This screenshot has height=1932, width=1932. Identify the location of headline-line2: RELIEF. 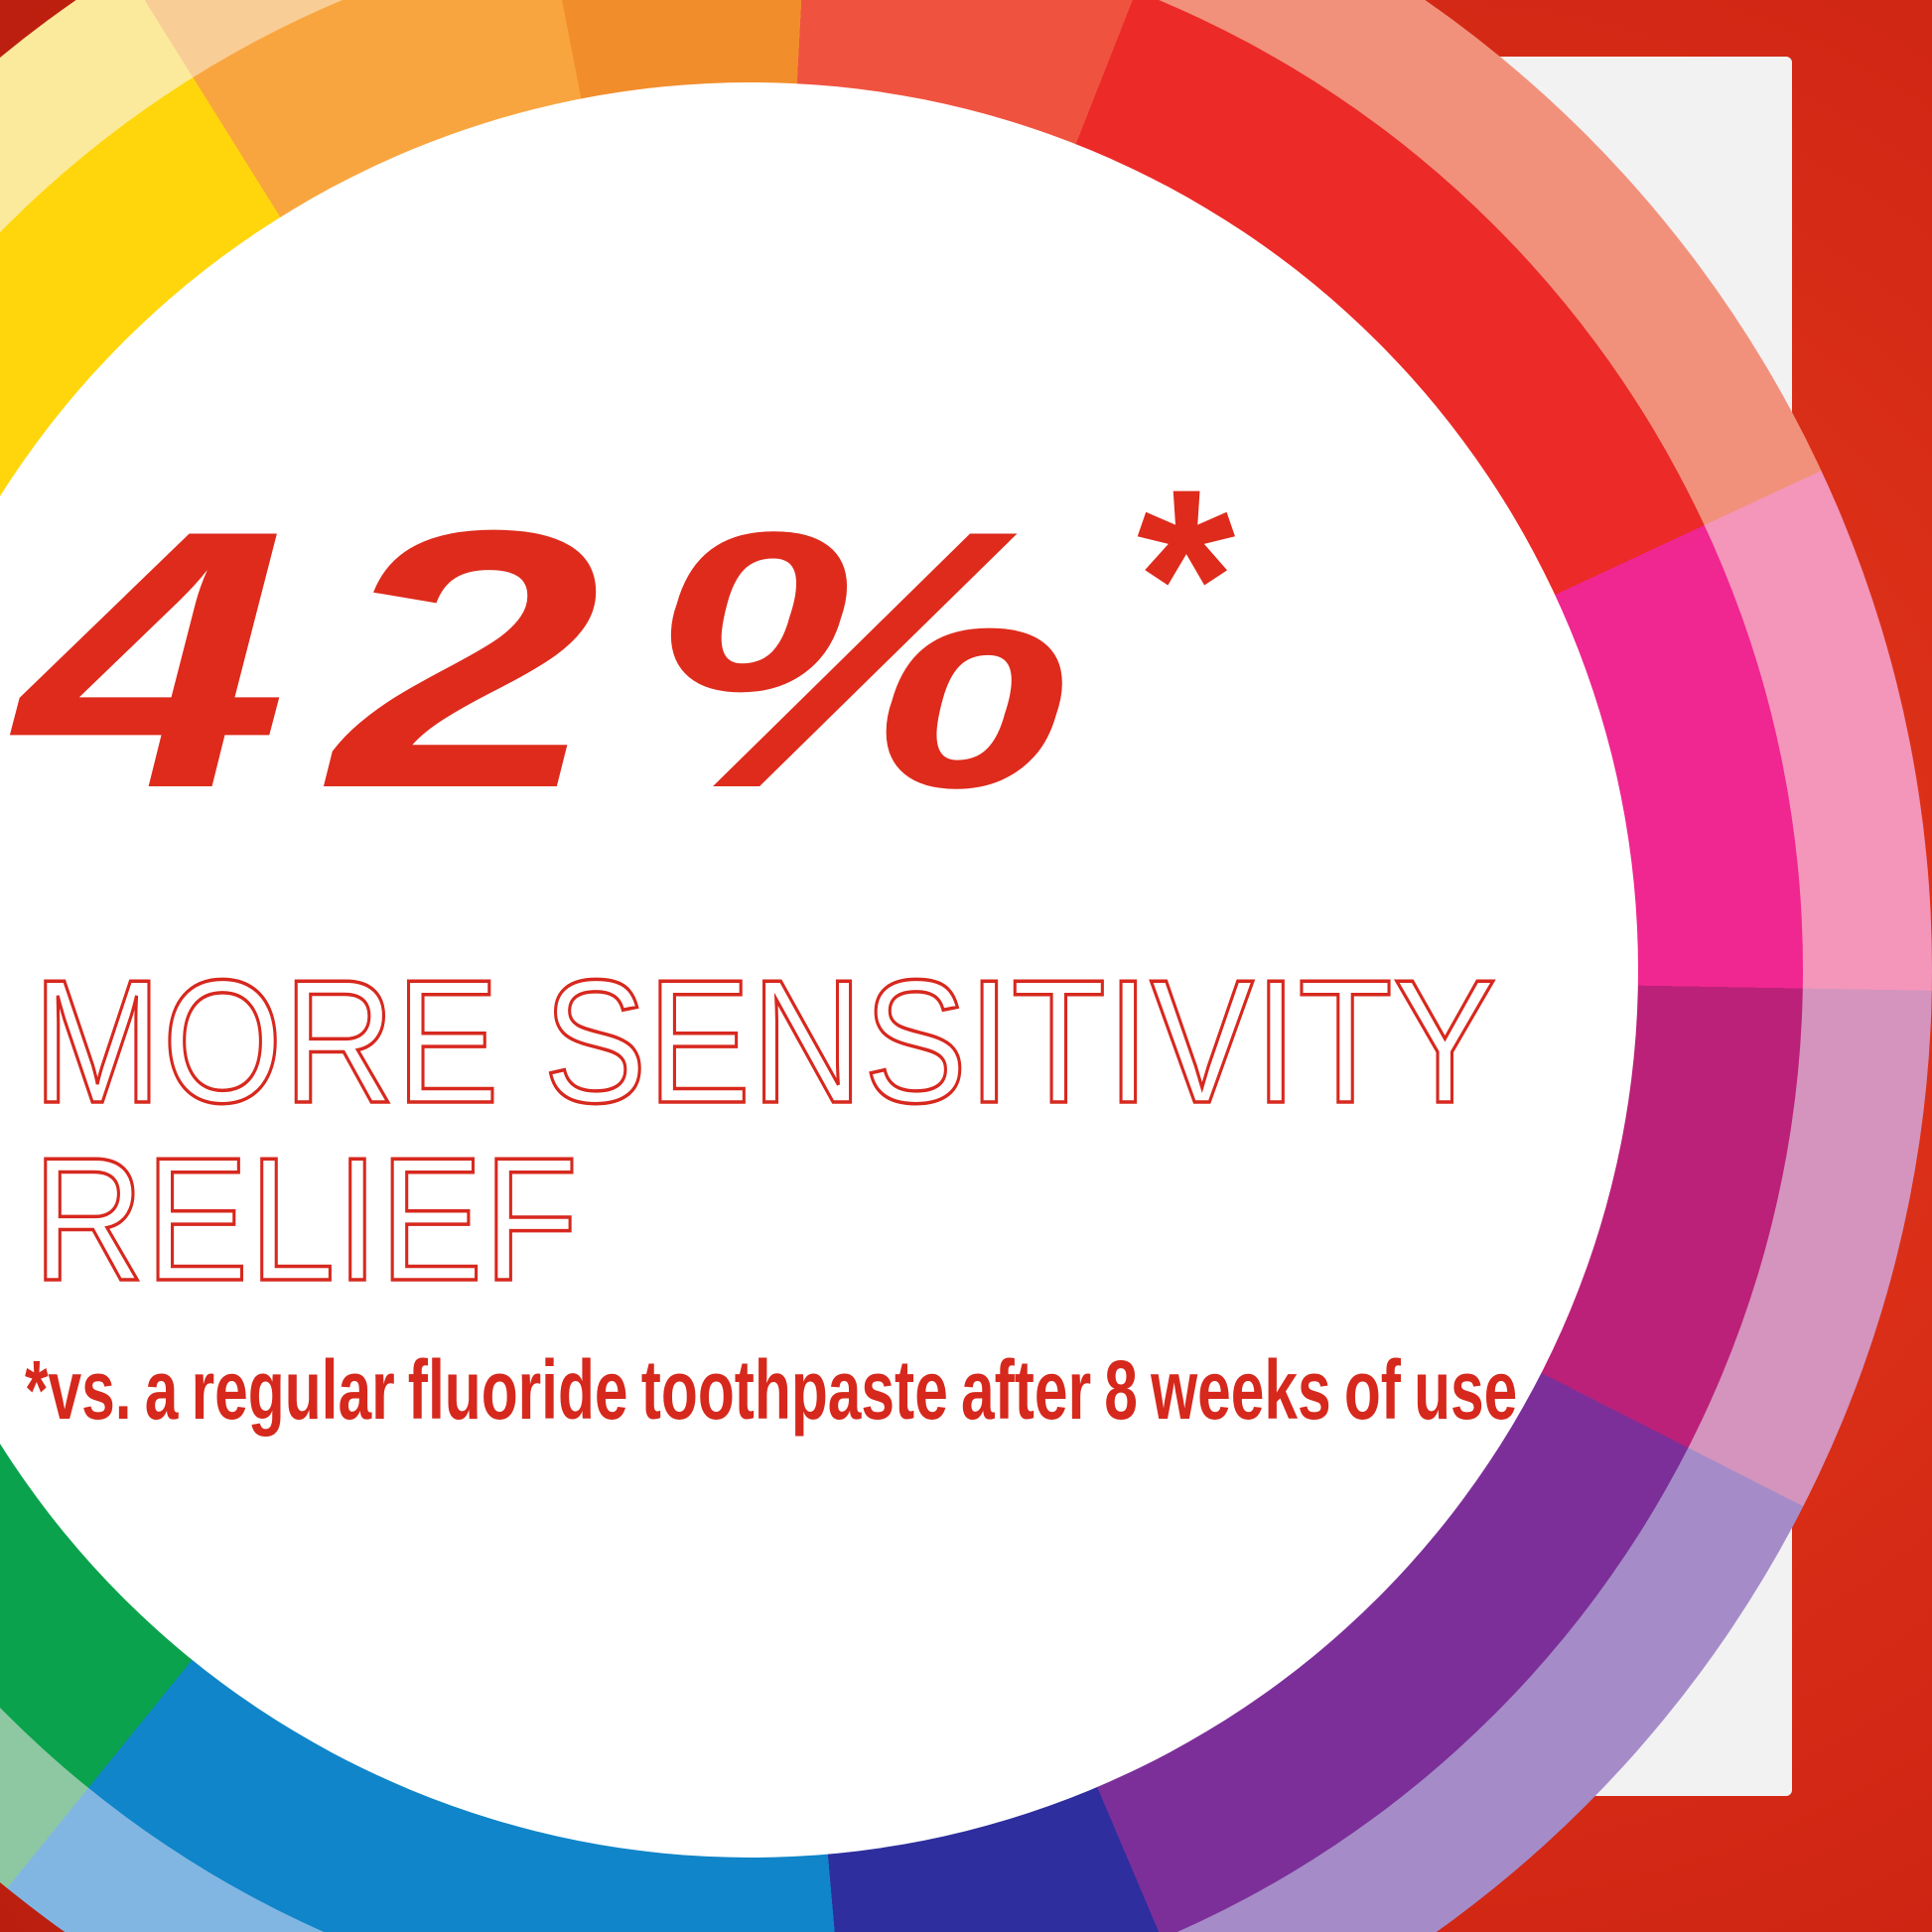
(305, 1219).